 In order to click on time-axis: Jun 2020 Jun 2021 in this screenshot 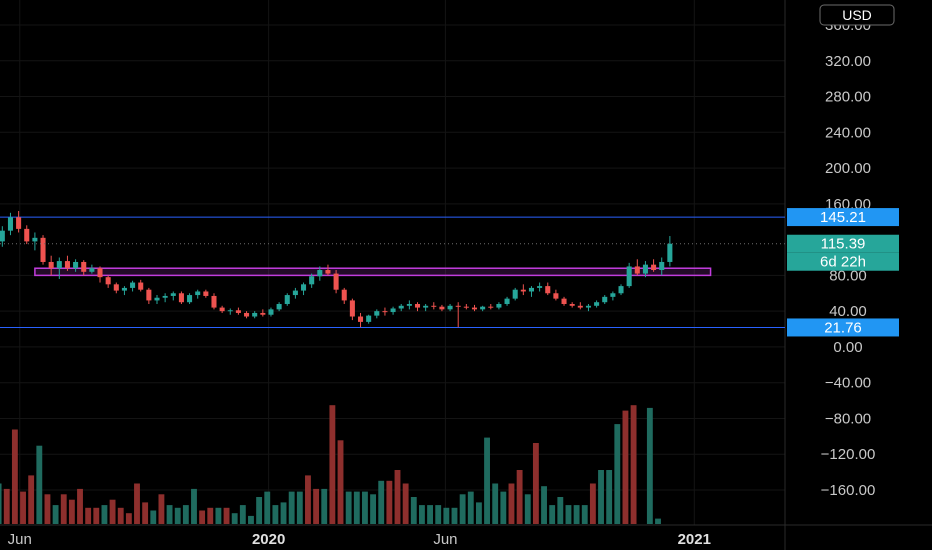, I will do `click(359, 539)`.